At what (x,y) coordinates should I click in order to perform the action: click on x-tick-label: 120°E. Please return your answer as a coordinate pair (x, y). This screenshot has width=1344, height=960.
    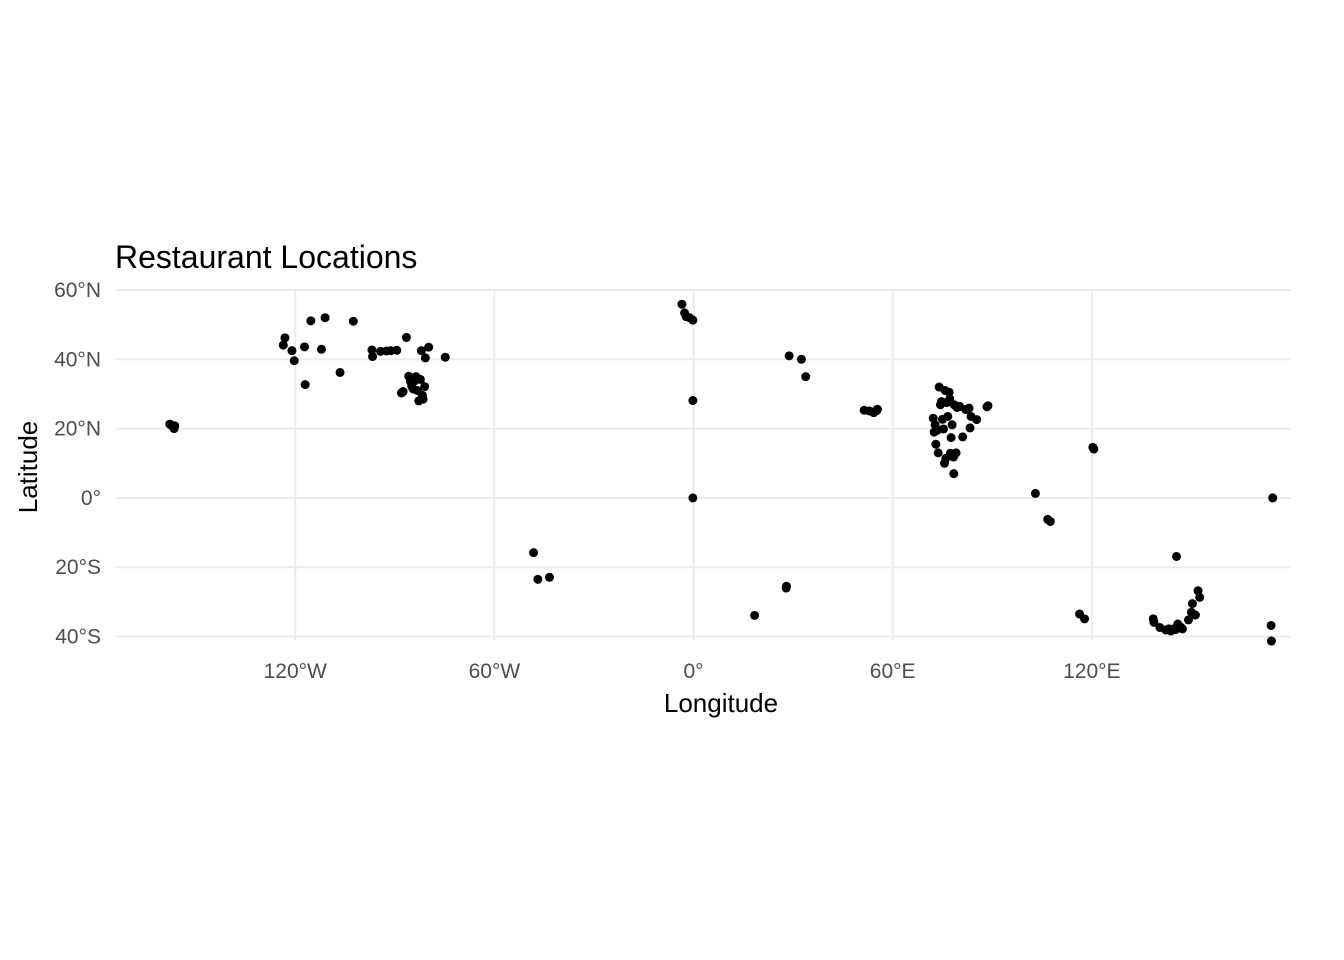
    Looking at the image, I should click on (1091, 671).